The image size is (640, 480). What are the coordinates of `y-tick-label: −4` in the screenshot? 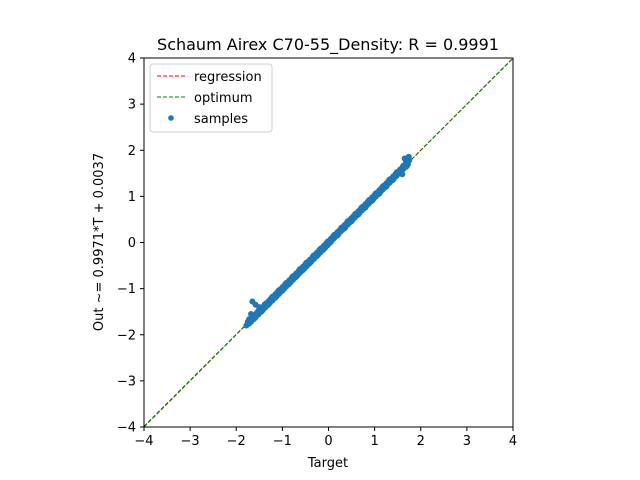 It's located at (126, 428).